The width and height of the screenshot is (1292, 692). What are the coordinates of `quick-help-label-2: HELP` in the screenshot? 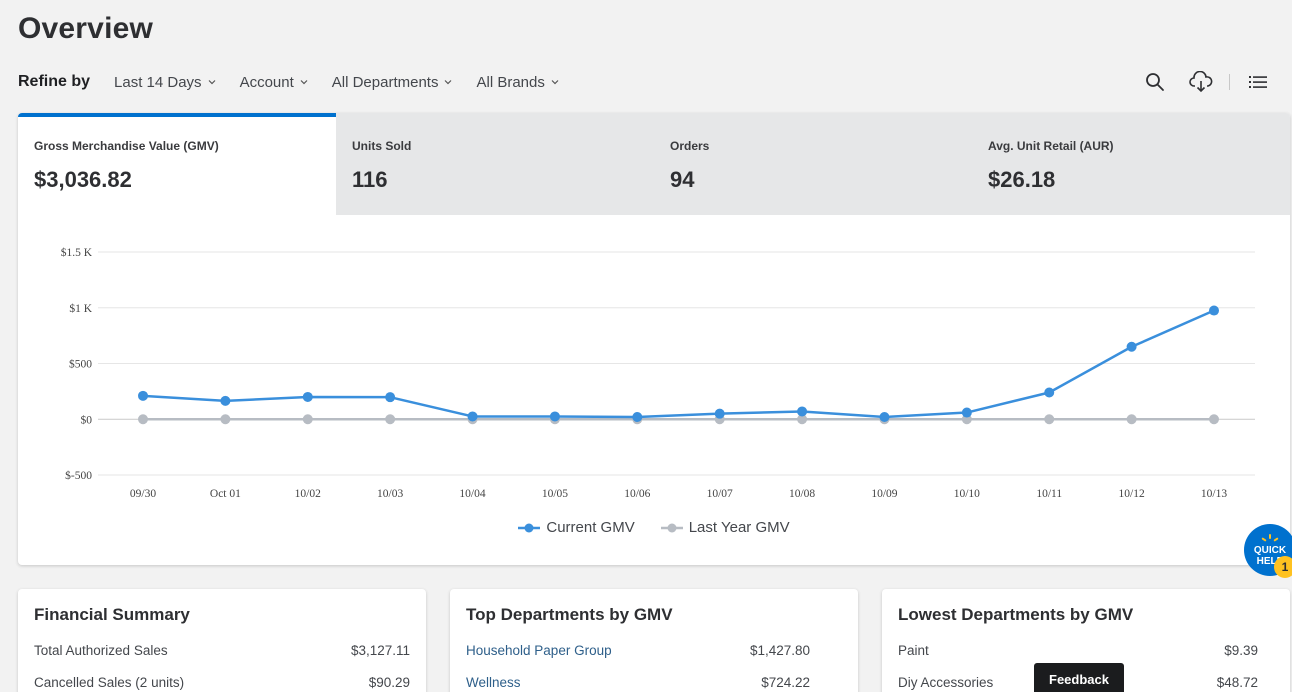 It's located at (1270, 561).